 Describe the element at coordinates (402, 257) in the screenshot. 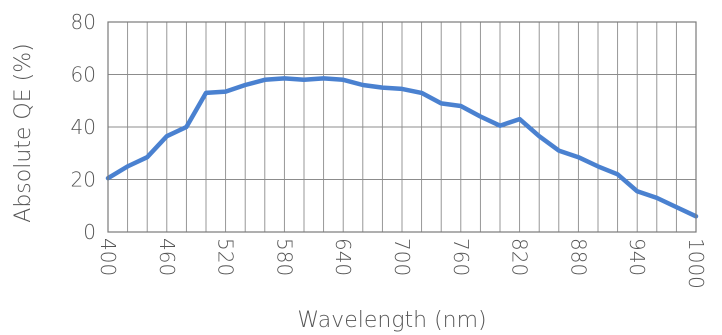

I see `x-tick-label: 700` at that location.